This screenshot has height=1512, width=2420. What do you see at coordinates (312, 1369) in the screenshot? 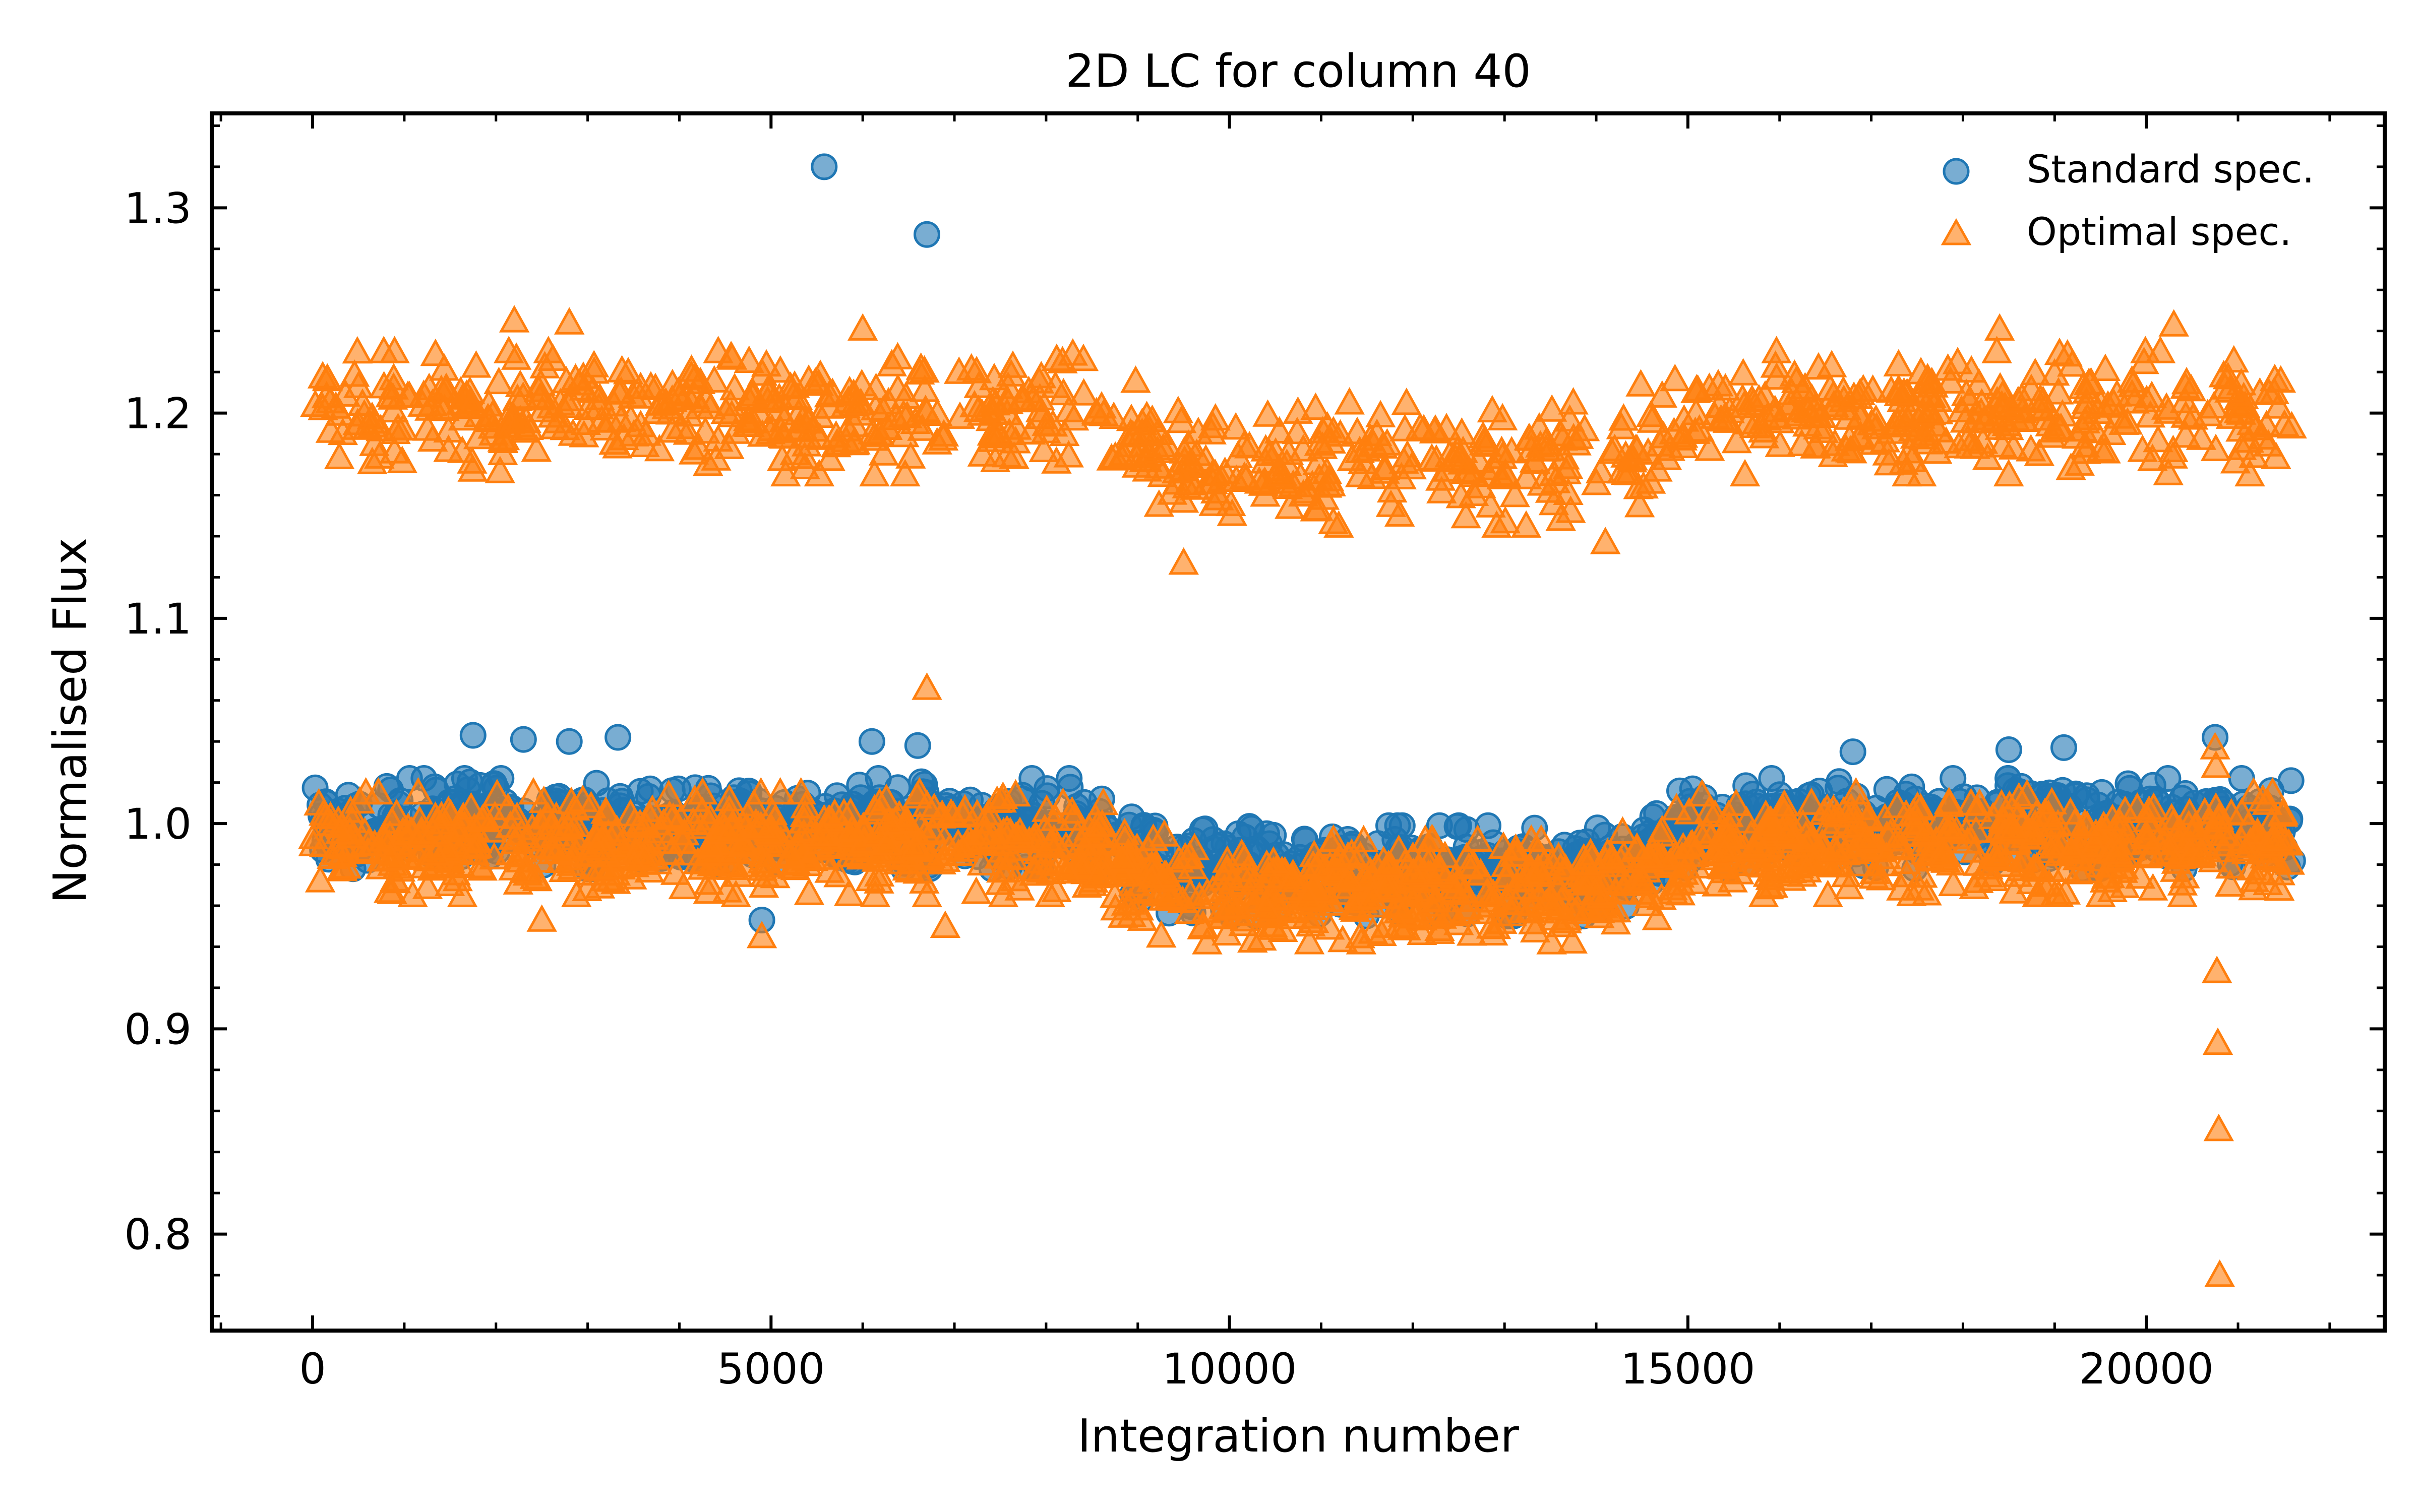
I see `x-tick-label: 0` at bounding box center [312, 1369].